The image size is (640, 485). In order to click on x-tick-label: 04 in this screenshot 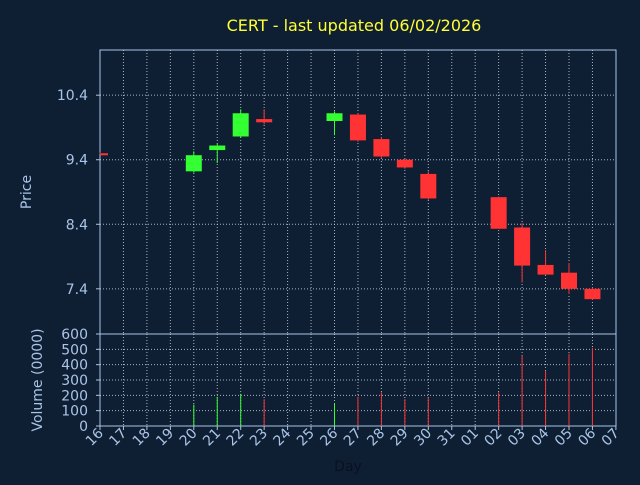, I will do `click(540, 437)`.